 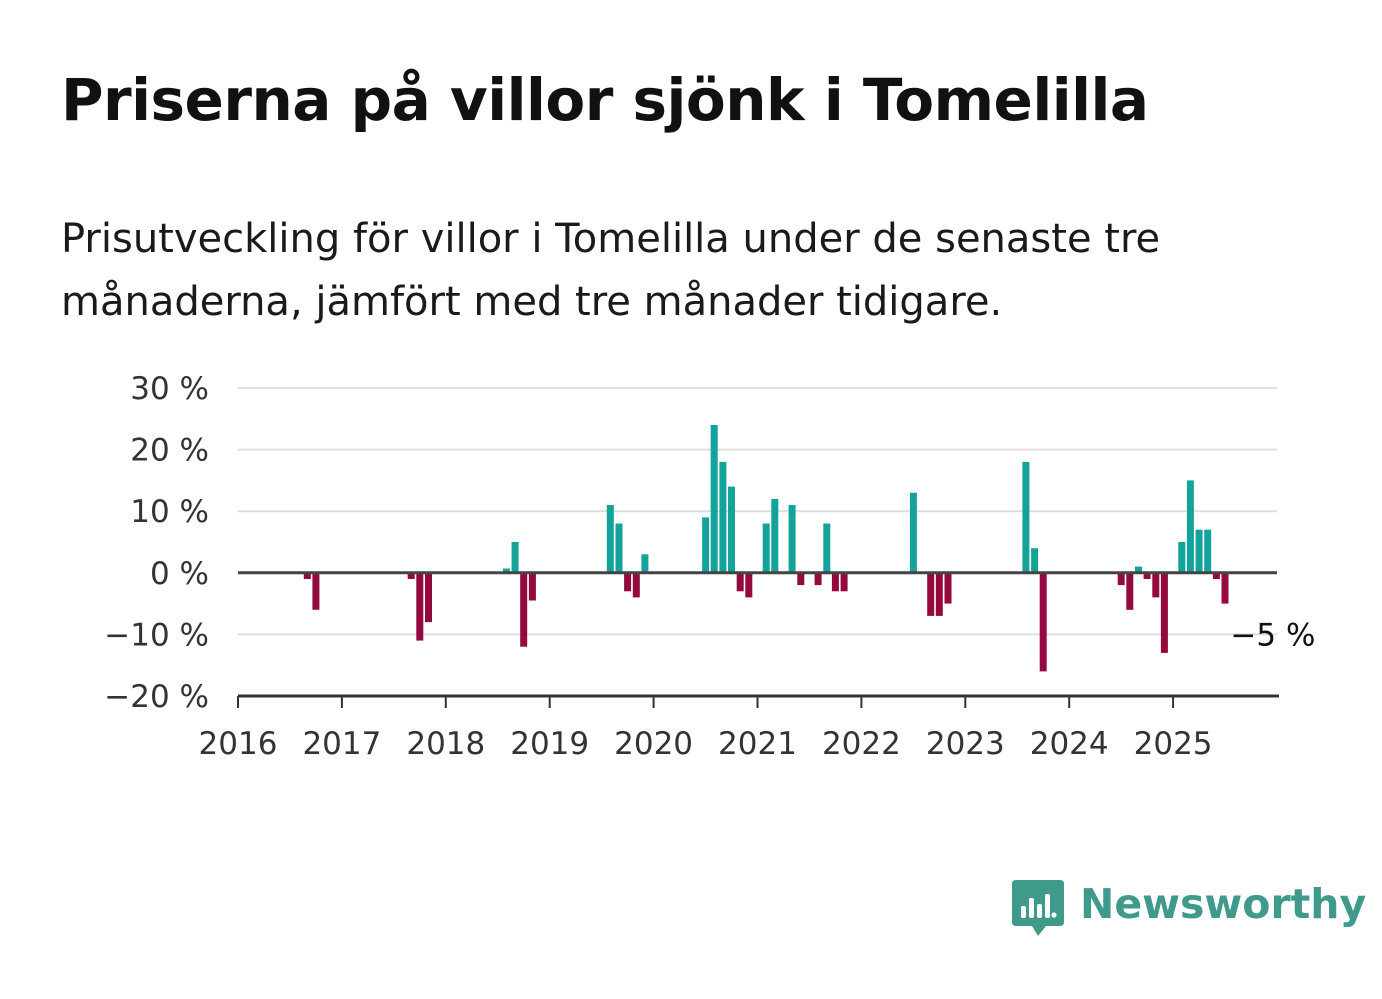 I want to click on y-tick-label: 20 %, so click(x=169, y=451).